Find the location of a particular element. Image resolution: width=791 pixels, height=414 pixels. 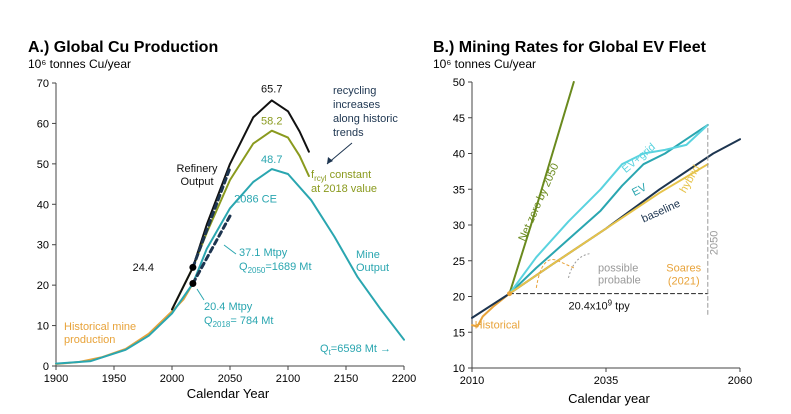

x-tick-label: 2100 is located at coordinates (288, 379).